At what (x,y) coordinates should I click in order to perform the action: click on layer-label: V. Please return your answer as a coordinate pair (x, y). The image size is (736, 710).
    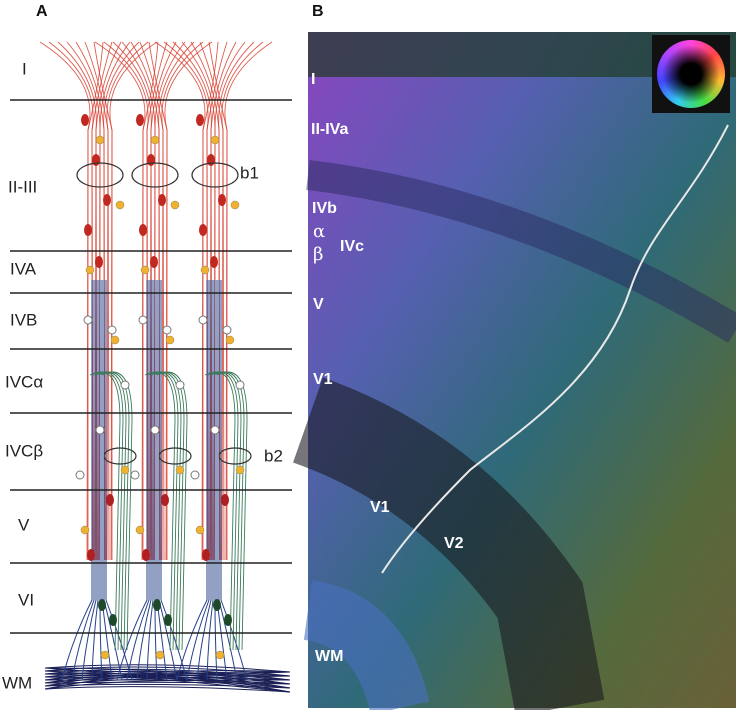
    Looking at the image, I should click on (318, 304).